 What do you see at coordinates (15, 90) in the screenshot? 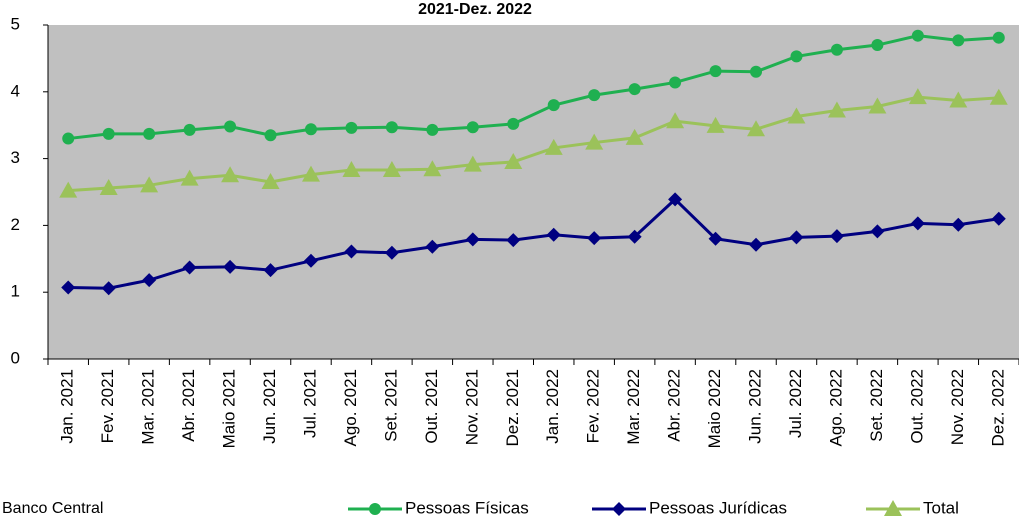
I see `y-tick-label: 4` at bounding box center [15, 90].